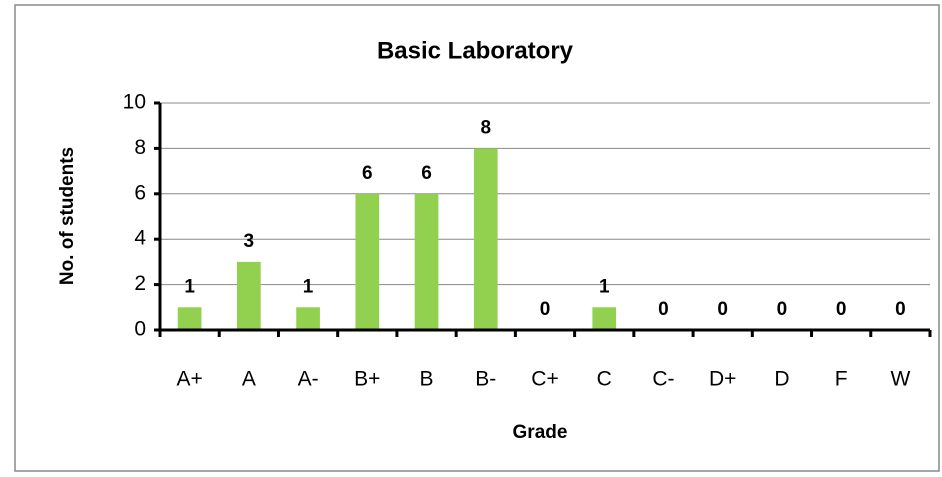 This screenshot has width=942, height=477. Describe the element at coordinates (604, 379) in the screenshot. I see `x-tick-label: C` at that location.